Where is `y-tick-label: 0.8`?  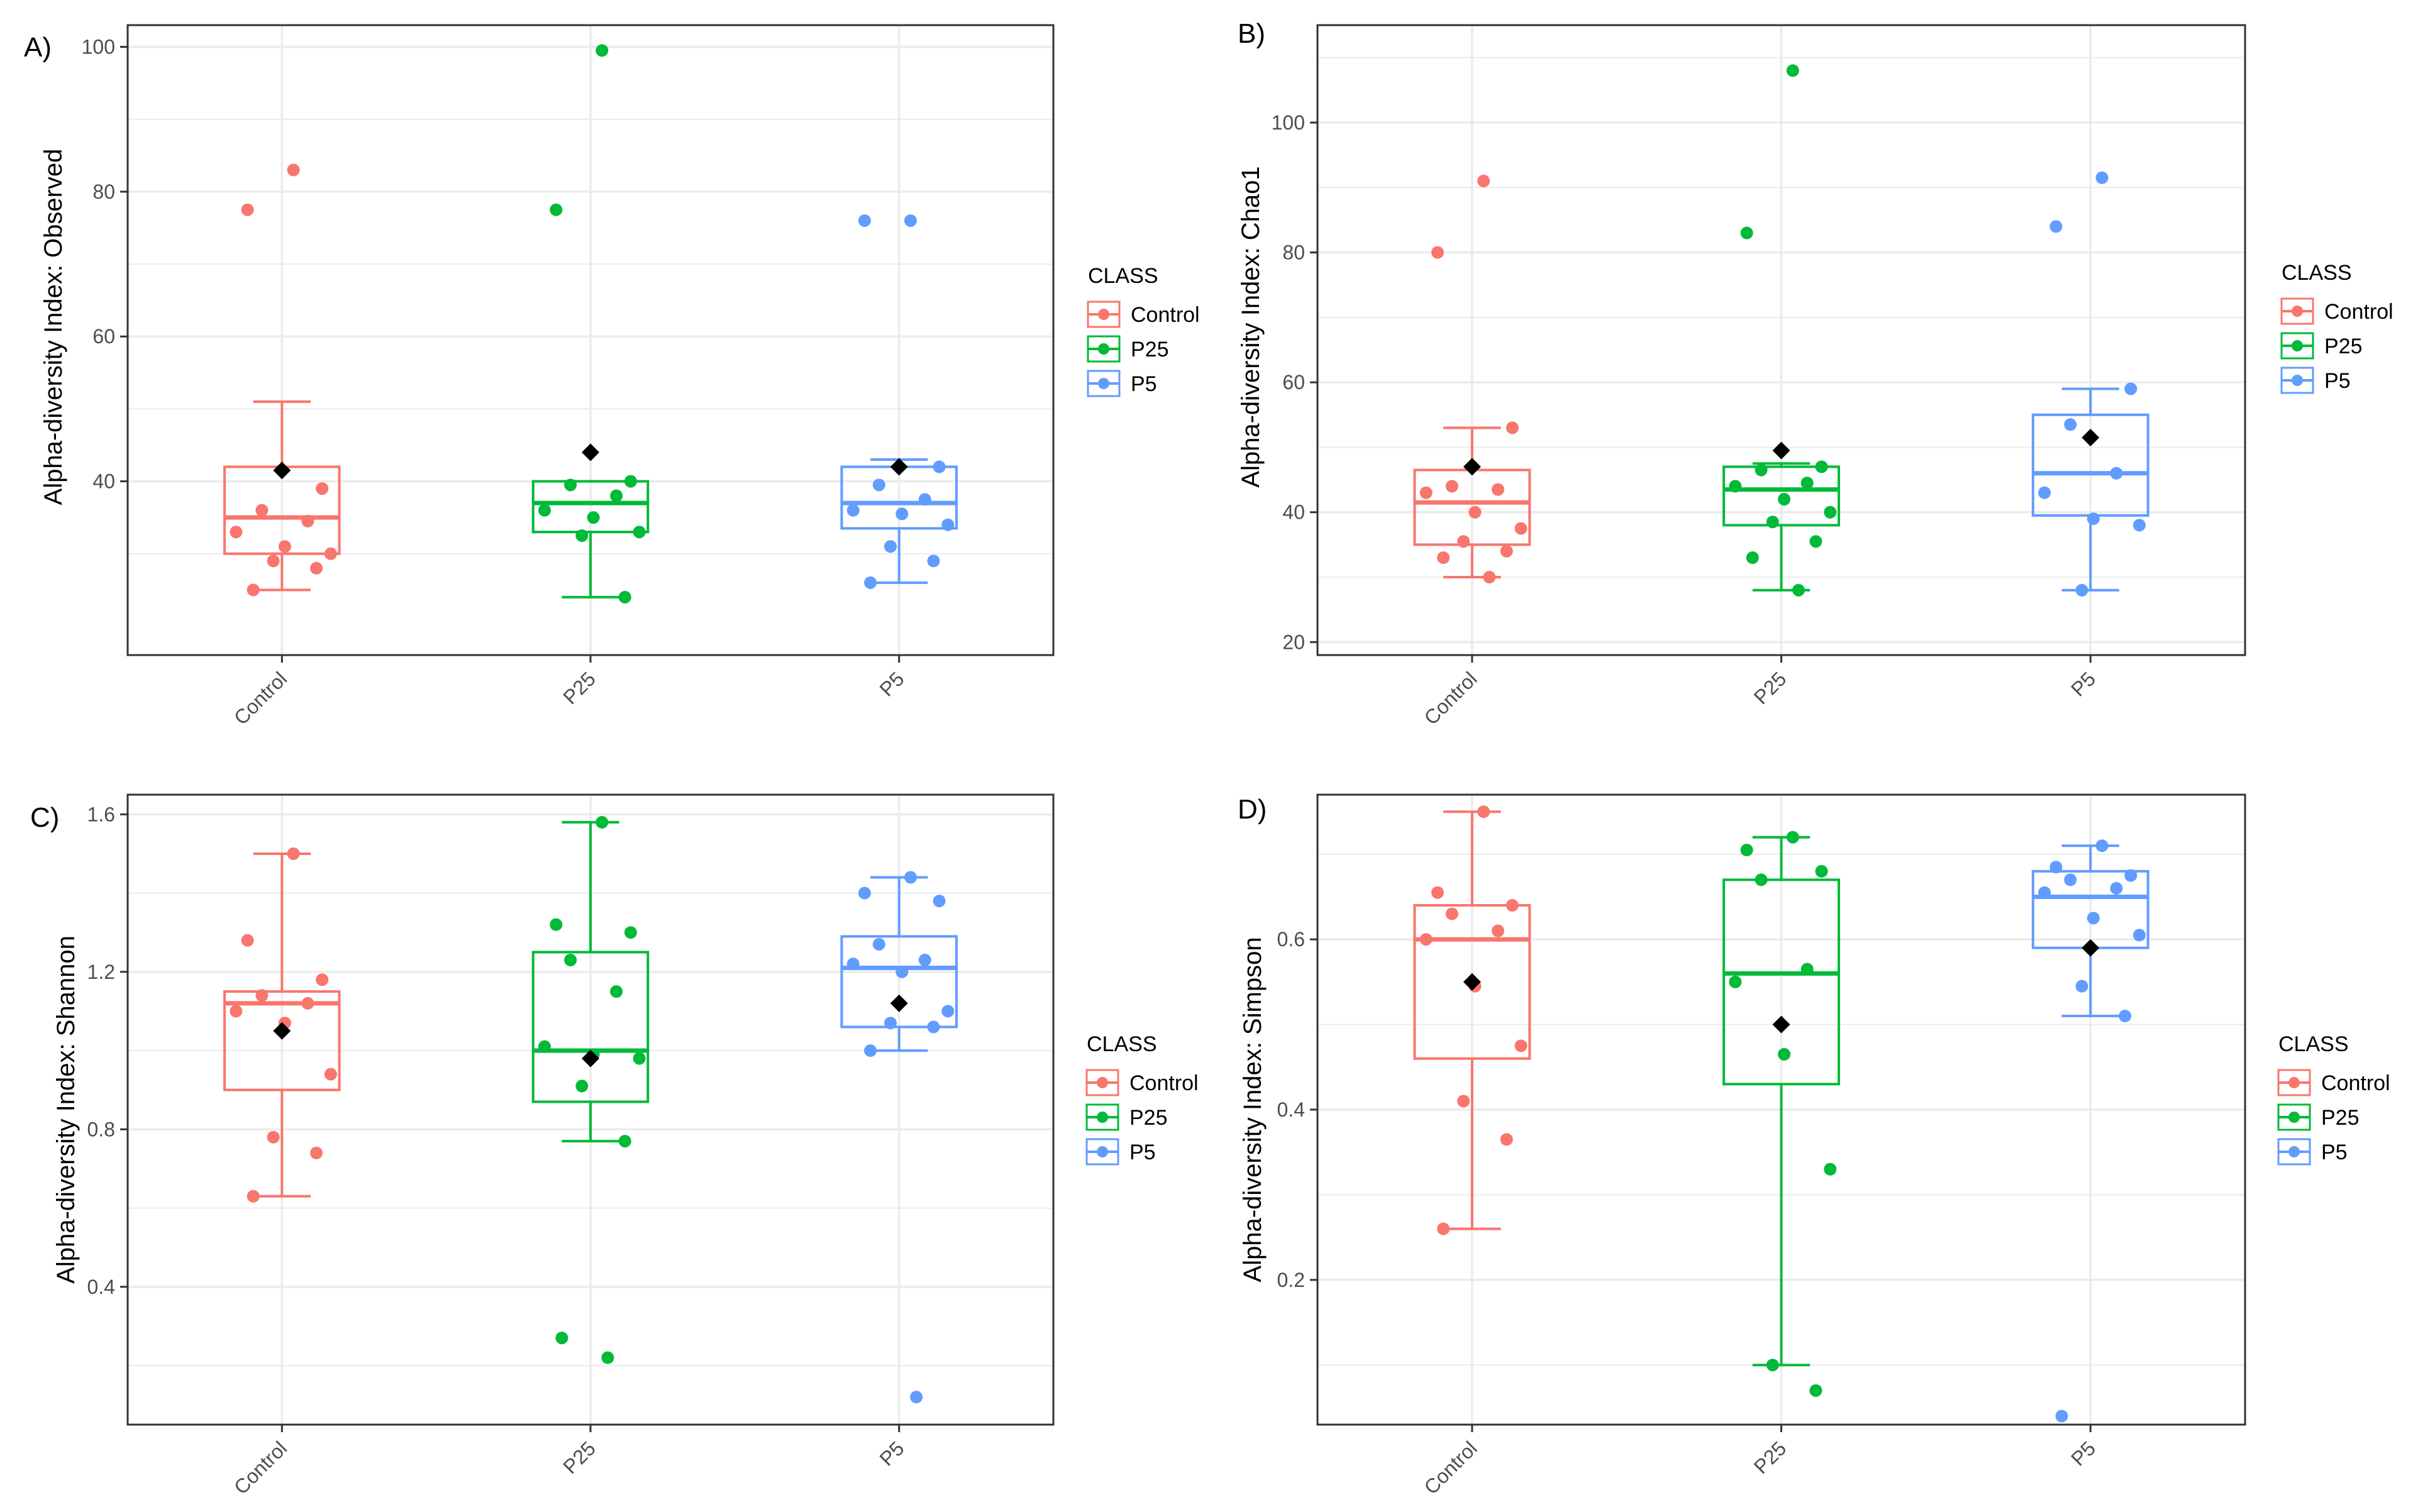
y-tick-label: 0.8 is located at coordinates (101, 1129).